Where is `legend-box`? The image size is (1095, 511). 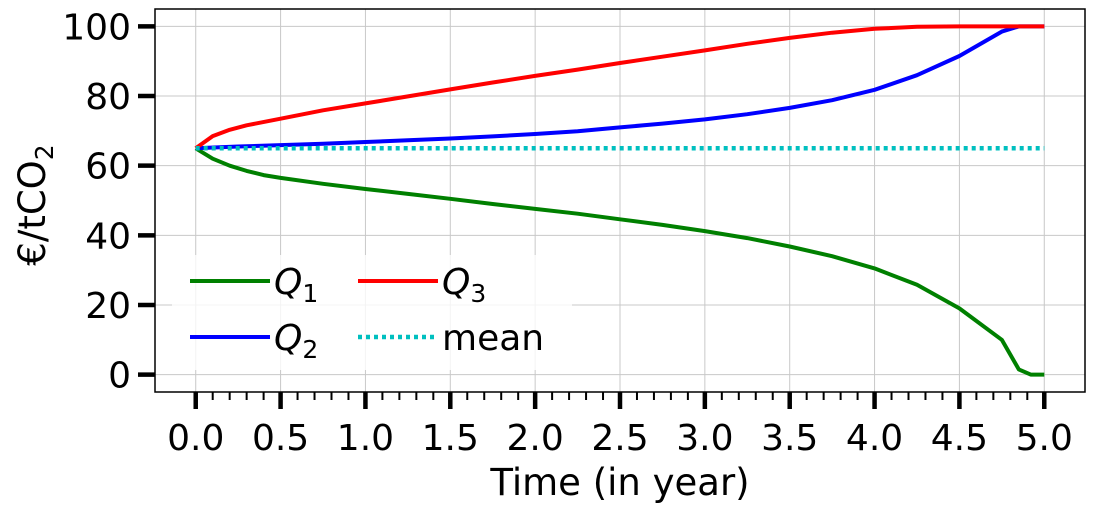 legend-box is located at coordinates (372, 312).